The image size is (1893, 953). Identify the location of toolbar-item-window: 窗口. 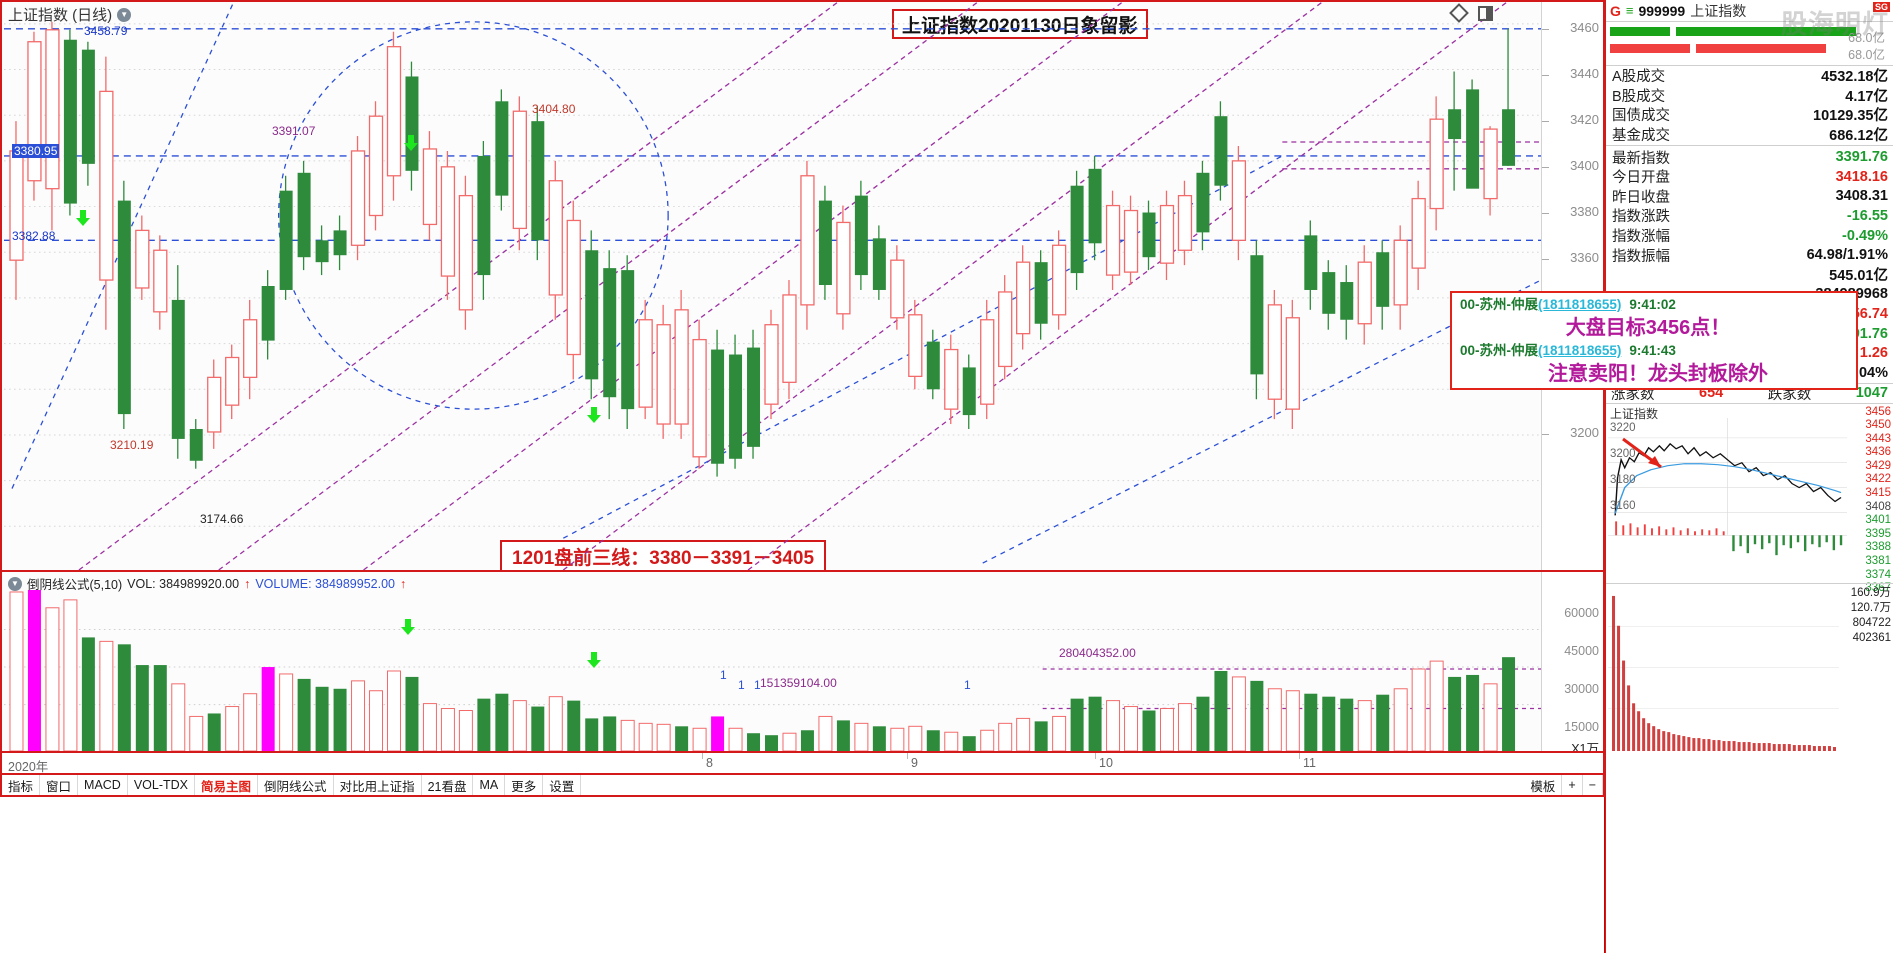
(59, 785).